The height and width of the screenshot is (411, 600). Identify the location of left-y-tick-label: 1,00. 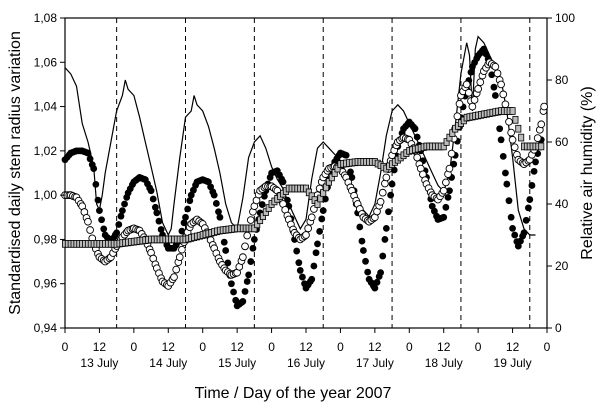
(46, 195).